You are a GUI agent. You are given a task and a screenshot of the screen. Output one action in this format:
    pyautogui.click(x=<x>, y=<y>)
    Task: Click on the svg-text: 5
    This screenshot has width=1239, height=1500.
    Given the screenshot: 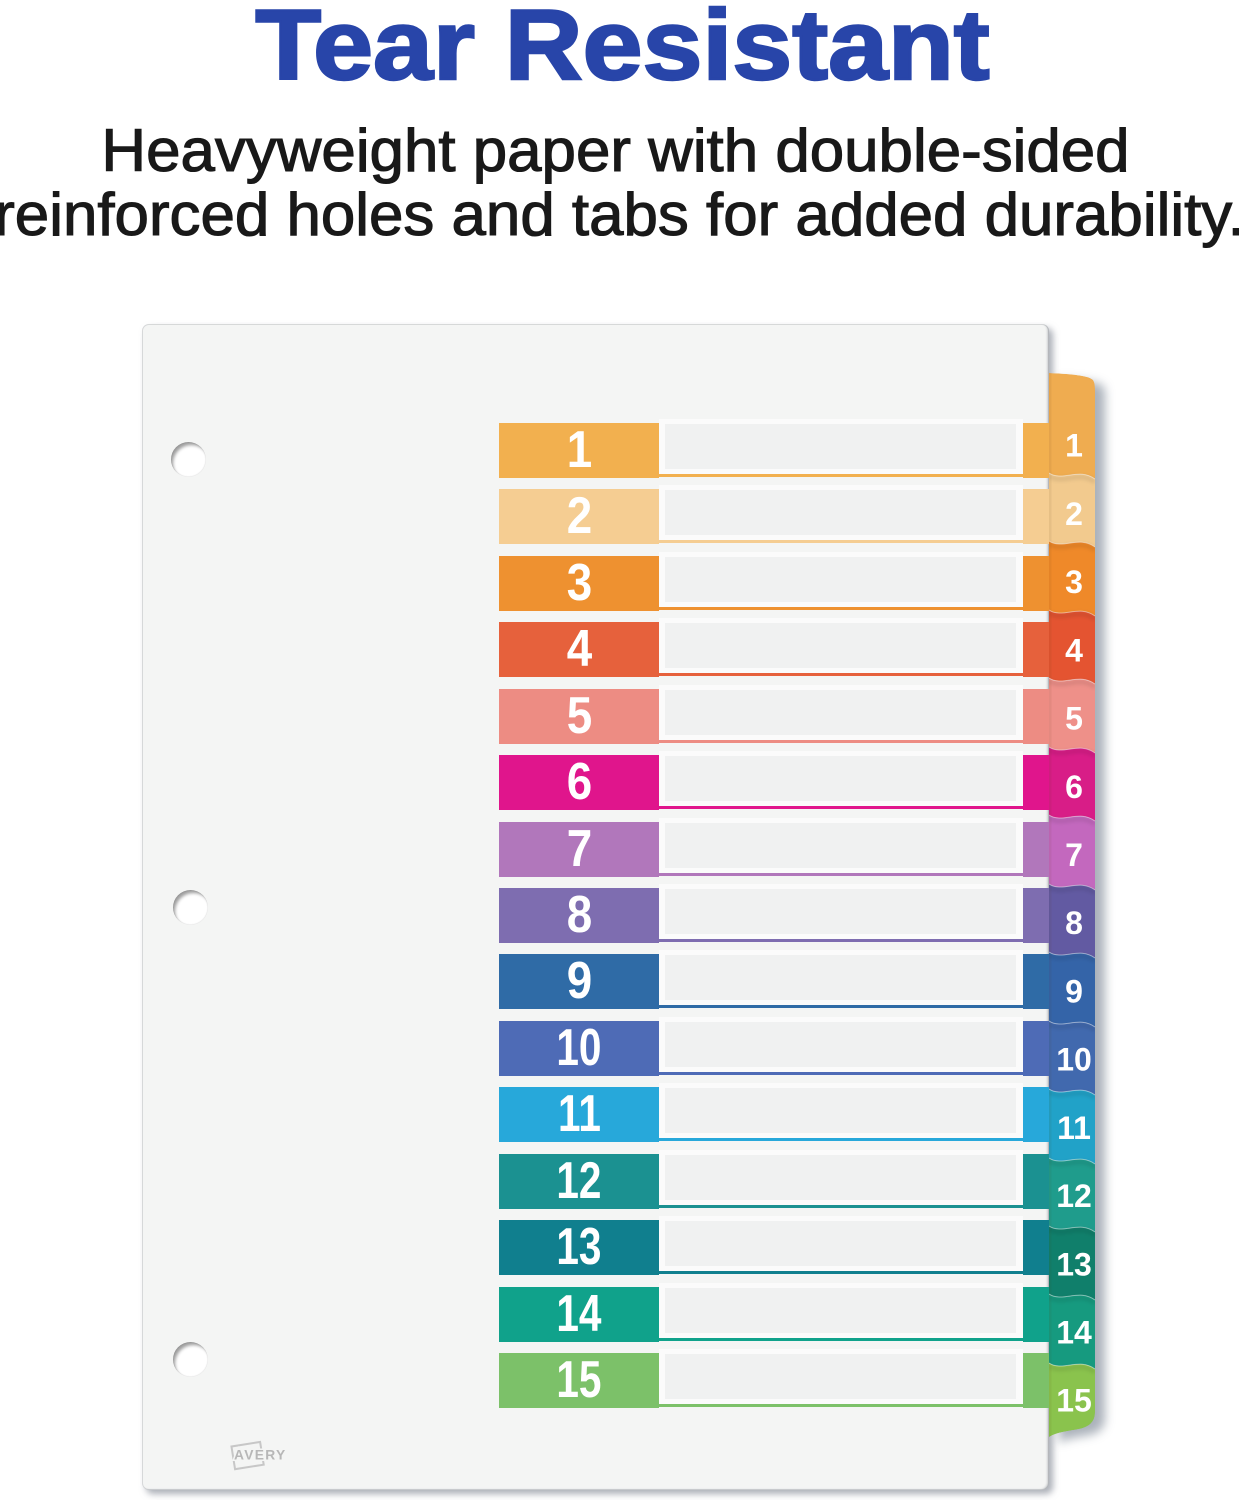 What is the action you would take?
    pyautogui.click(x=1074, y=719)
    